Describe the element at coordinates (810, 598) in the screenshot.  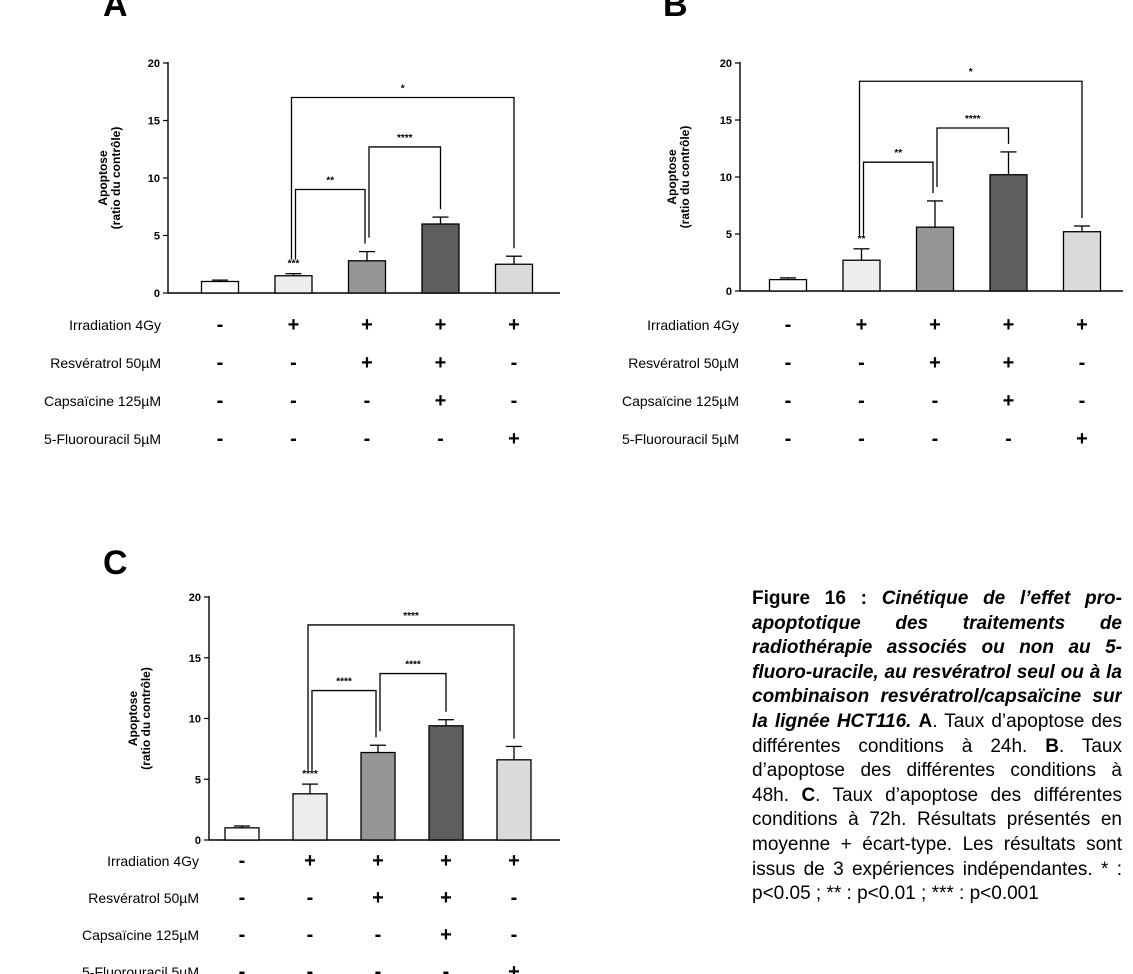
I see `caption-label: Figure 16 :` at that location.